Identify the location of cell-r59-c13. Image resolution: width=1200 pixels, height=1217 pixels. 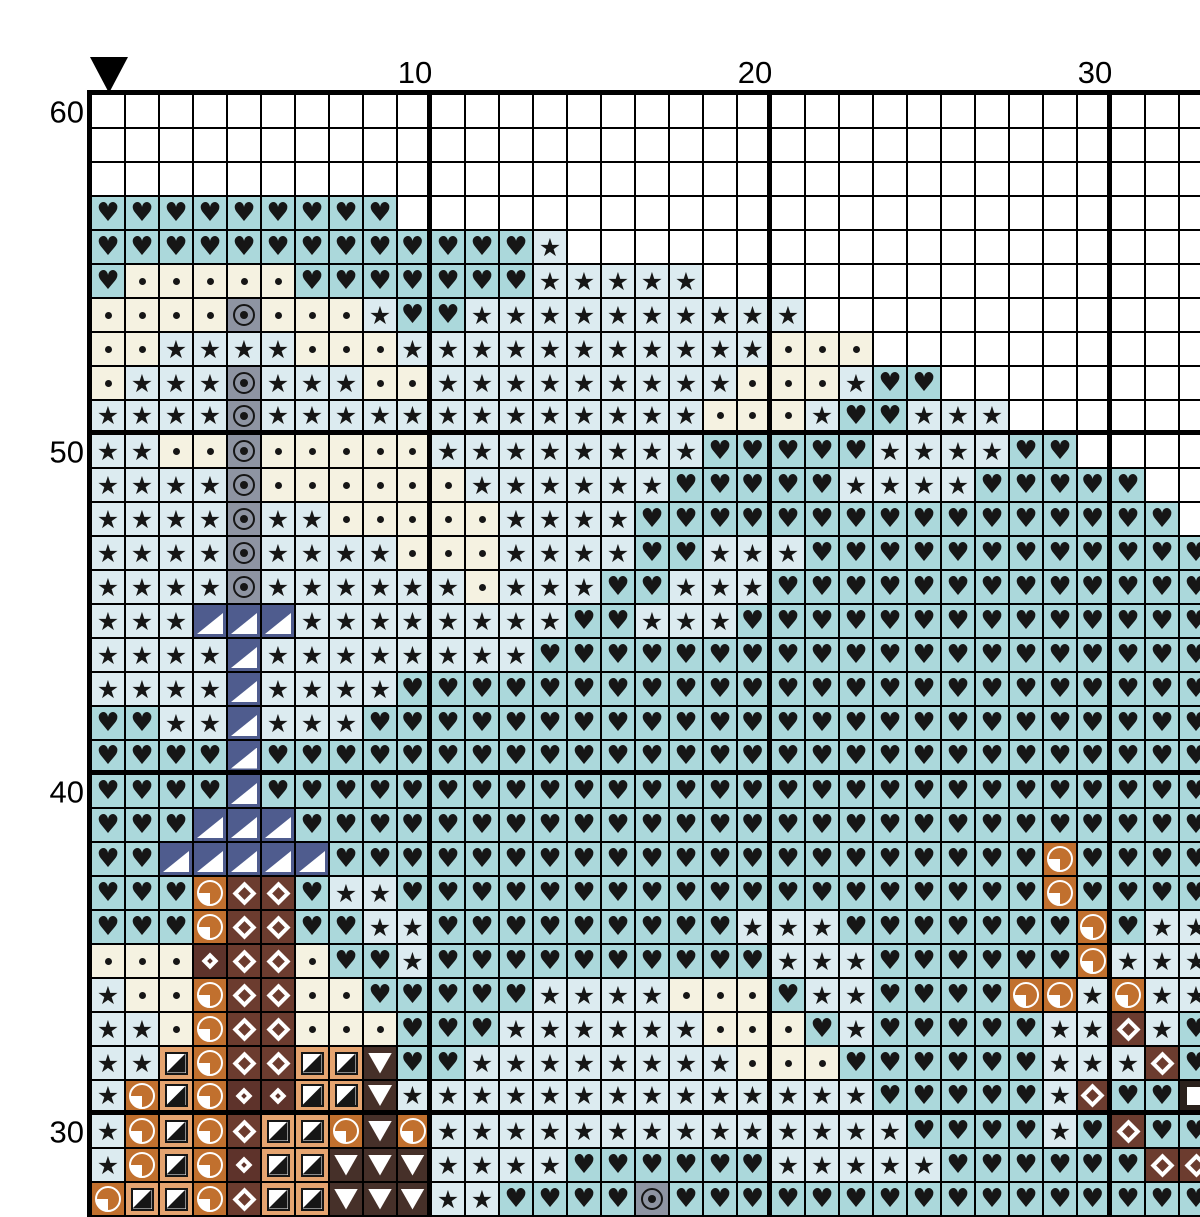
(517, 146).